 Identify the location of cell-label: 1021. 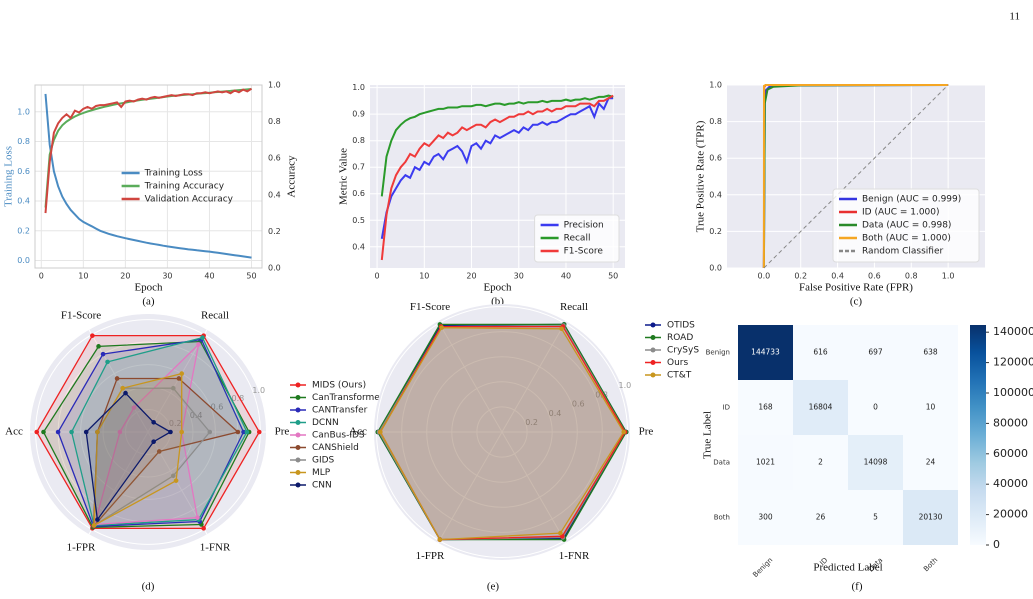
(765, 462).